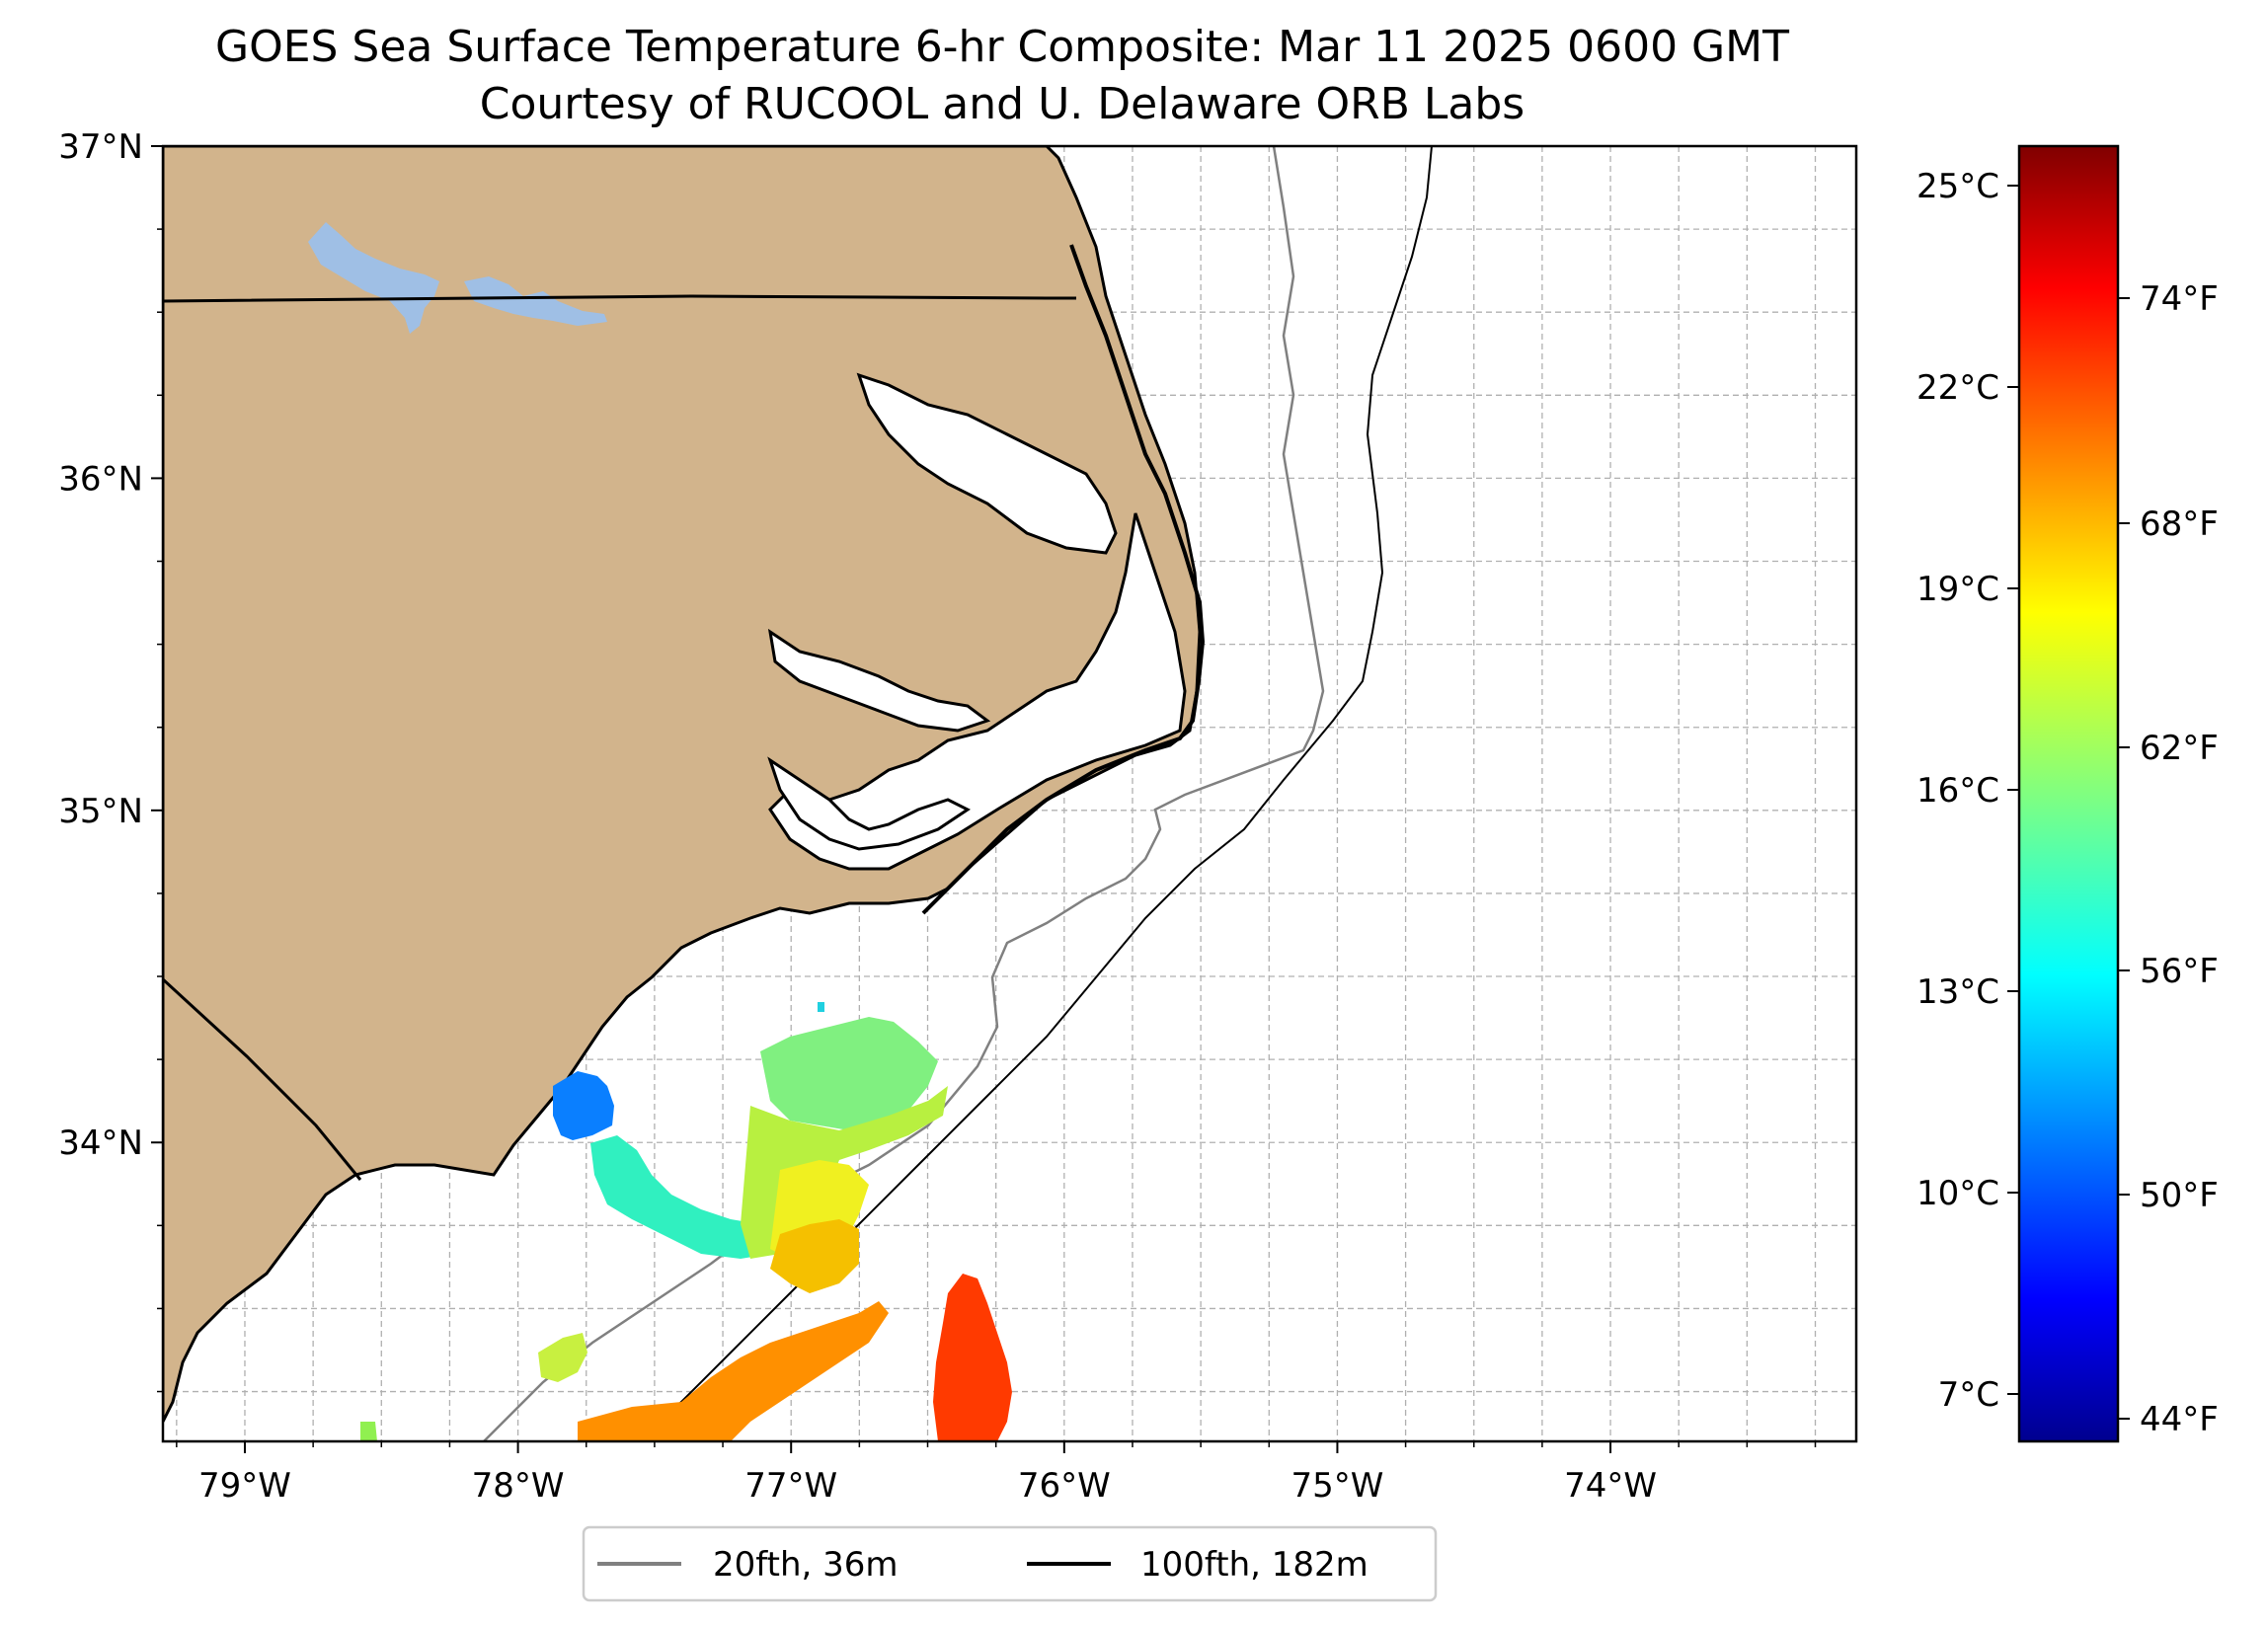 The height and width of the screenshot is (1626, 2268). Describe the element at coordinates (535, 301) in the screenshot. I see `lake-gaston` at that location.